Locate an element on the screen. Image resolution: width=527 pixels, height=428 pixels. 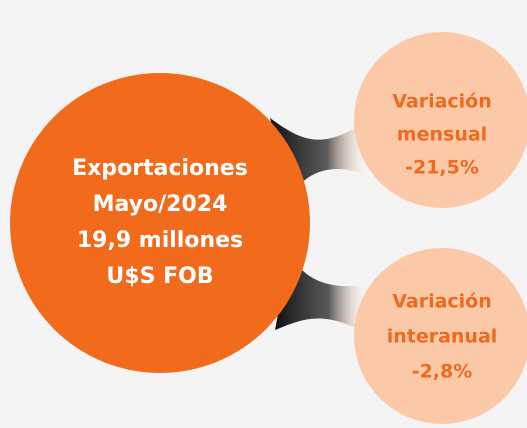
label: Exportaciones is located at coordinates (160, 168).